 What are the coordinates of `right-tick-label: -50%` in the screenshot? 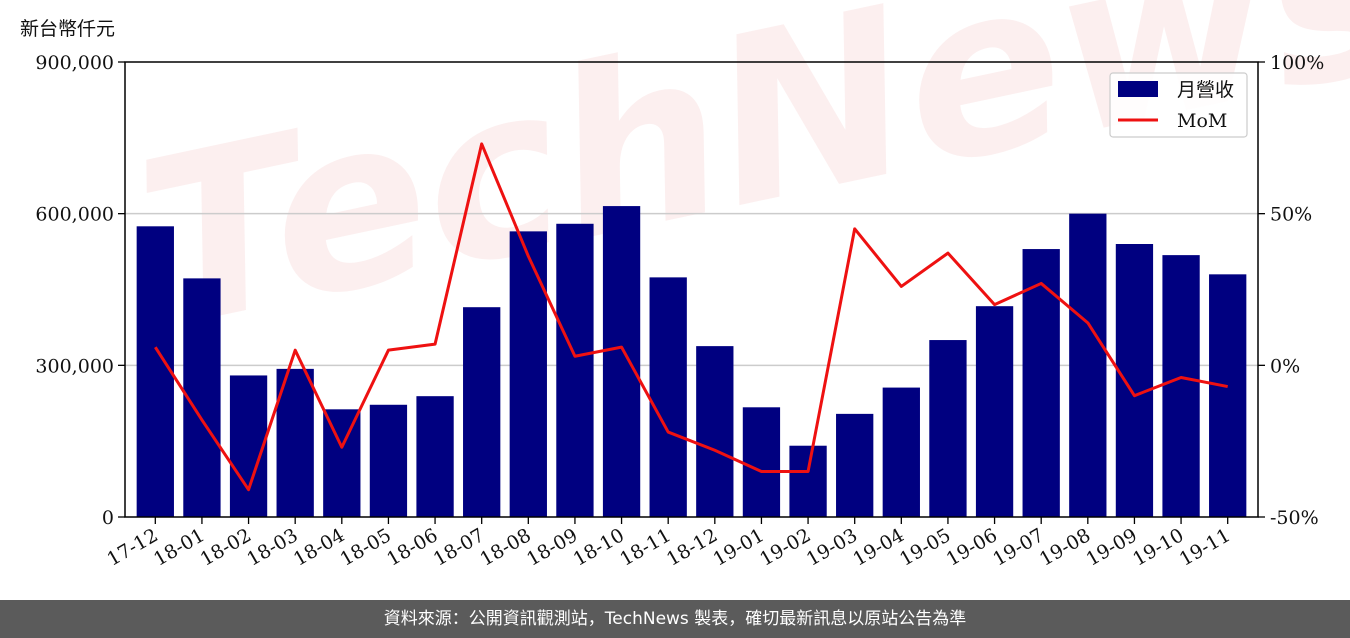 It's located at (1294, 518).